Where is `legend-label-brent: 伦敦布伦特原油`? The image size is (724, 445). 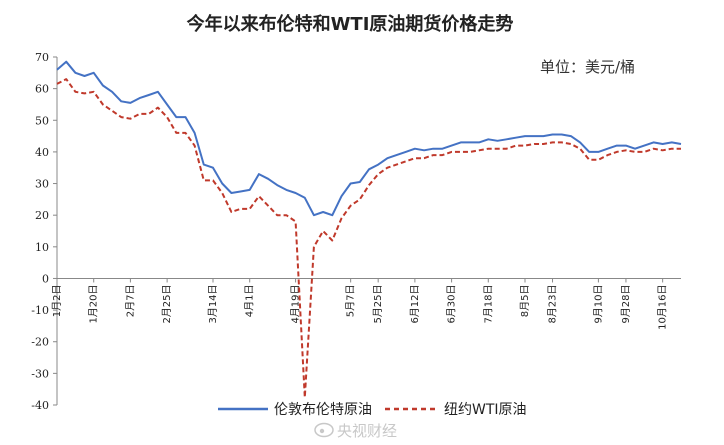 legend-label-brent: 伦敦布伦特原油 is located at coordinates (323, 410).